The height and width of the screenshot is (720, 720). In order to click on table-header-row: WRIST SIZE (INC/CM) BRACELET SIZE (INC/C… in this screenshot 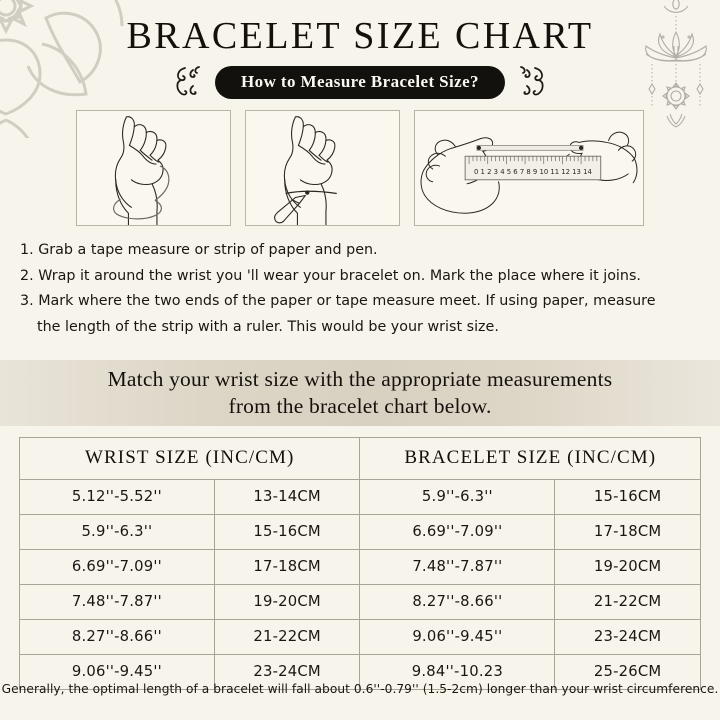, I will do `click(359, 458)`.